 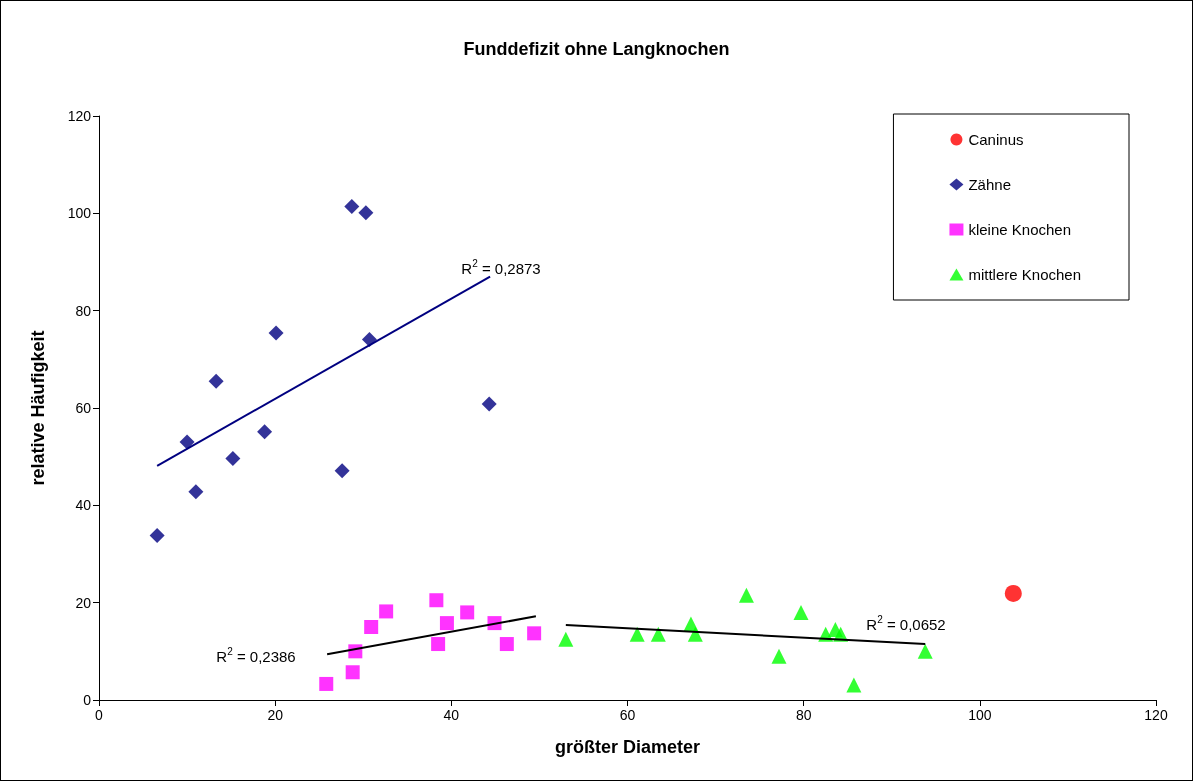 What do you see at coordinates (1024, 274) in the screenshot?
I see `legend-label: mittlere Knochen` at bounding box center [1024, 274].